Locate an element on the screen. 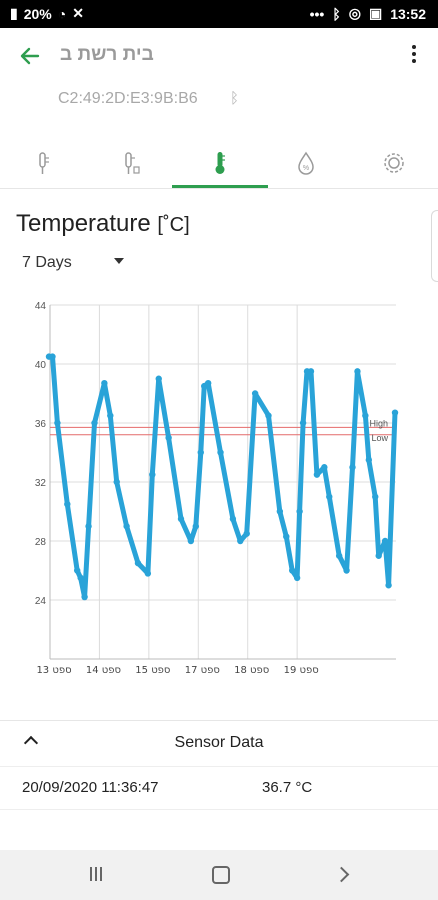  sensor-timestamp: 20/09/2020 11:36:47 is located at coordinates (90, 787).